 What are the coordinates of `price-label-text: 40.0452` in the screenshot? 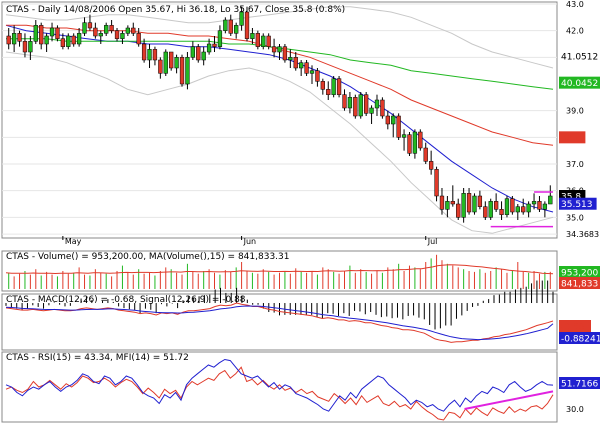 It's located at (579, 84).